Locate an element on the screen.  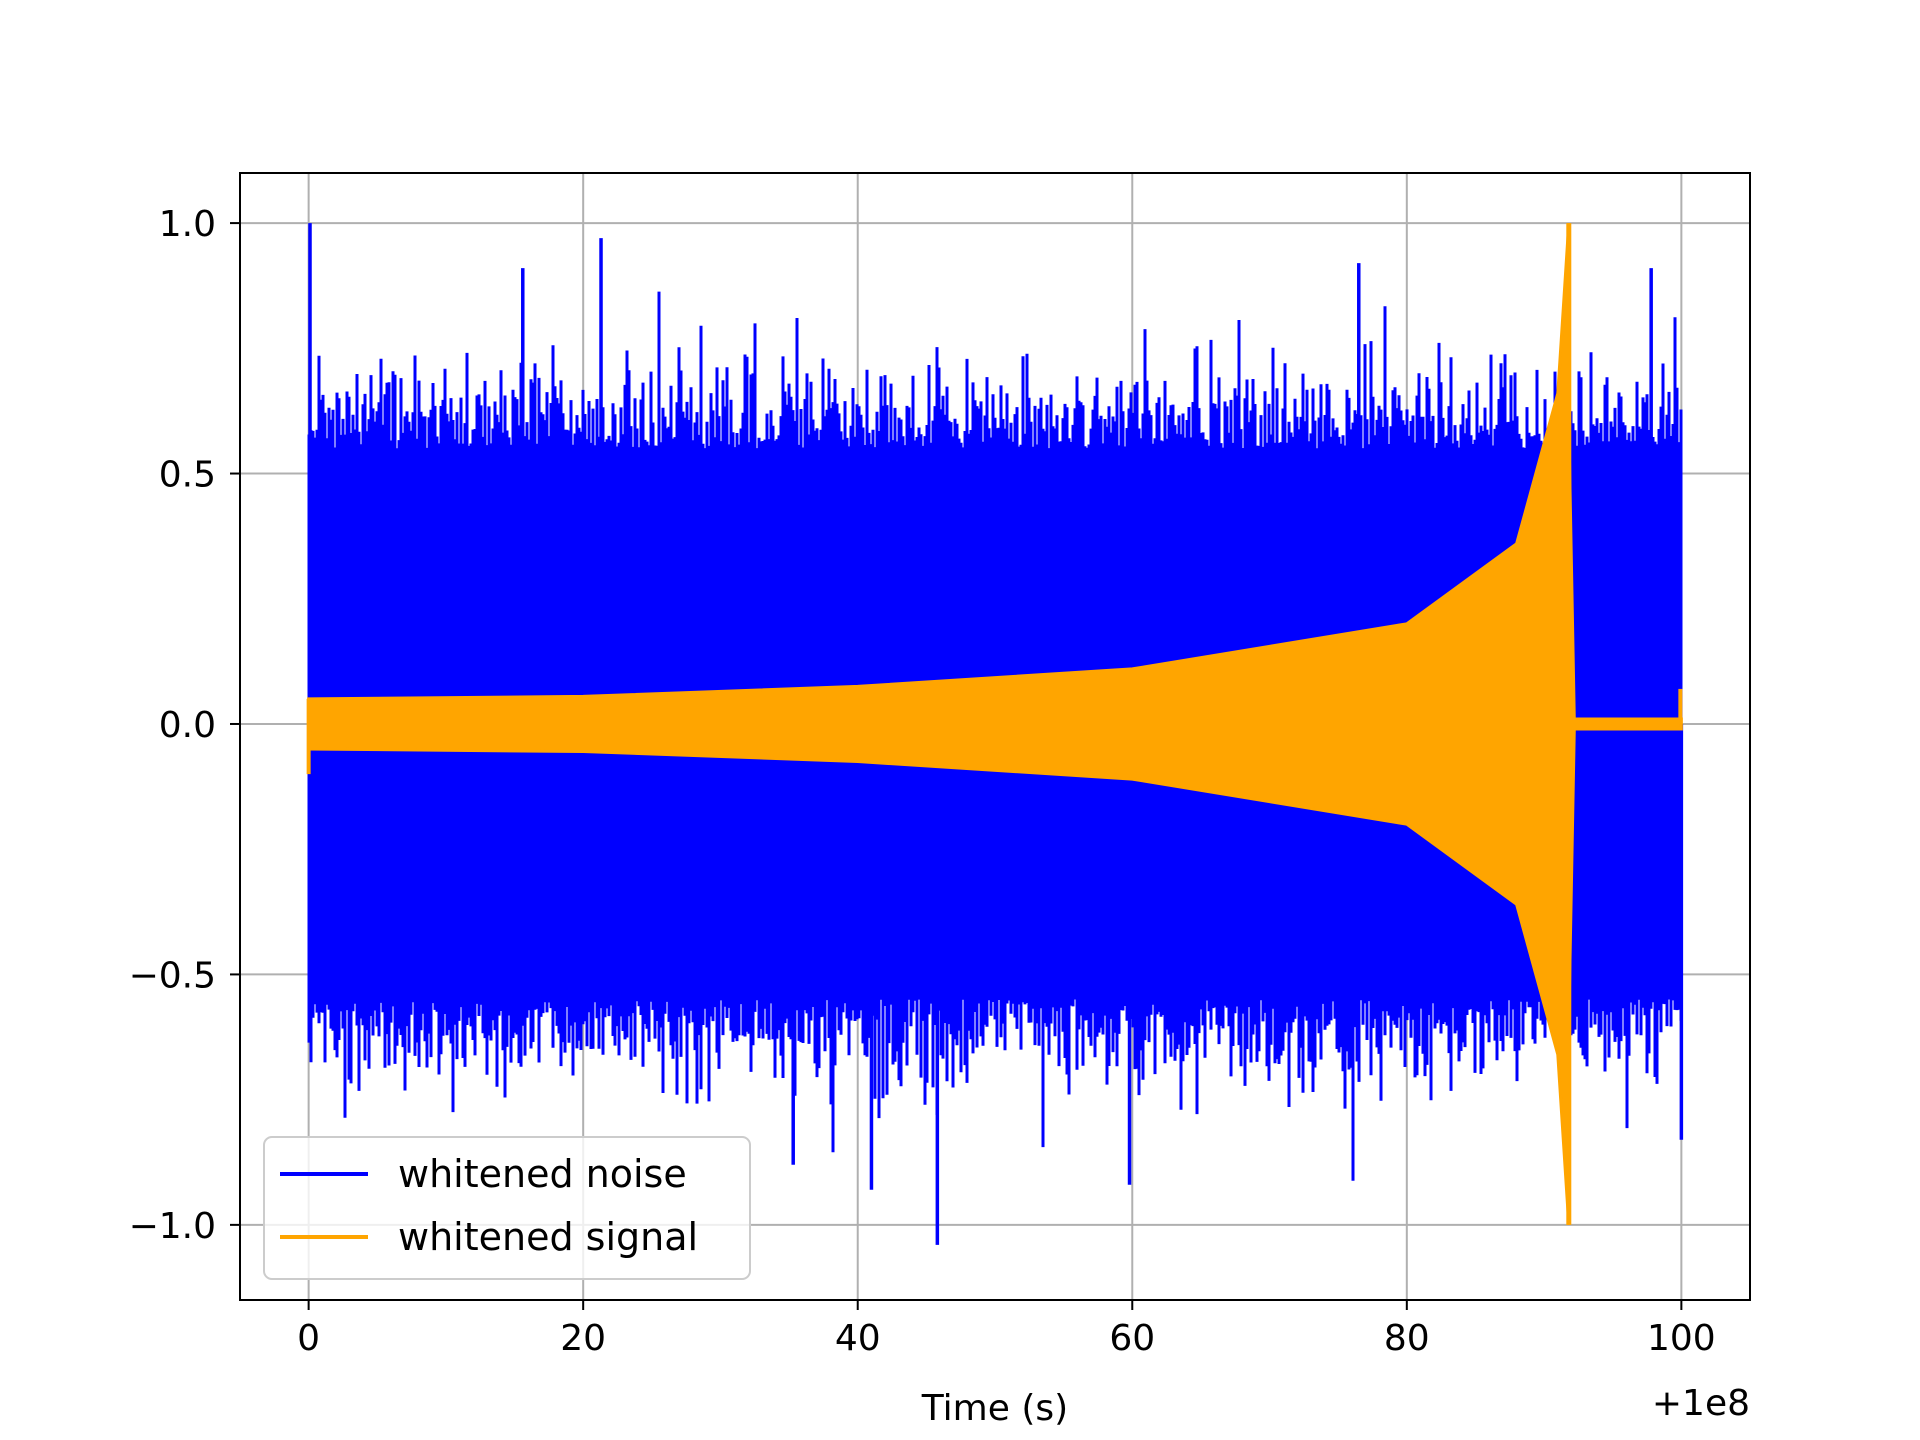
x-tick-label: 40 is located at coordinates (858, 1338).